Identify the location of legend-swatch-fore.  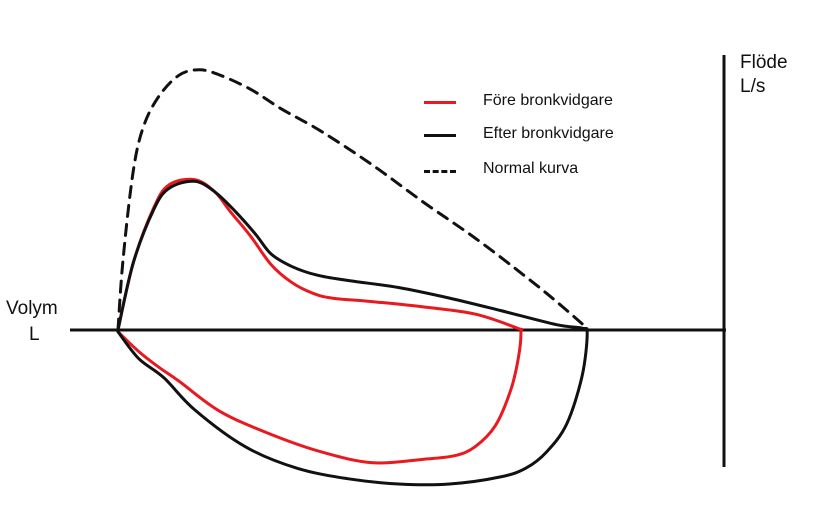
(440, 102).